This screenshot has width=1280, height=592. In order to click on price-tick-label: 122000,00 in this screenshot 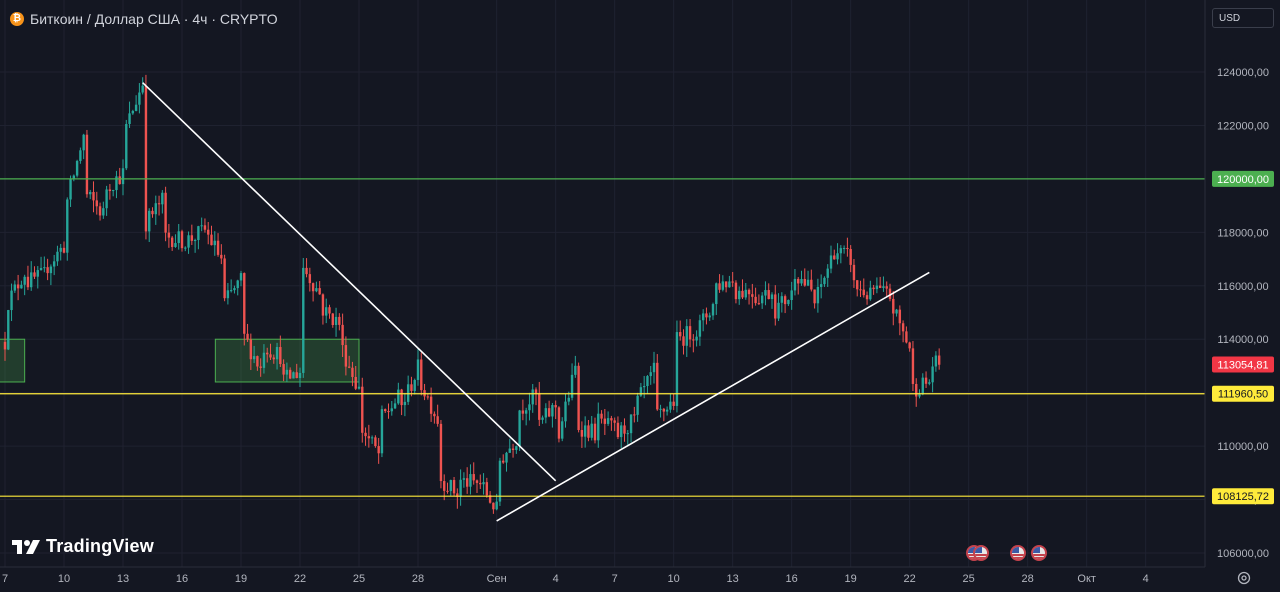, I will do `click(1243, 126)`.